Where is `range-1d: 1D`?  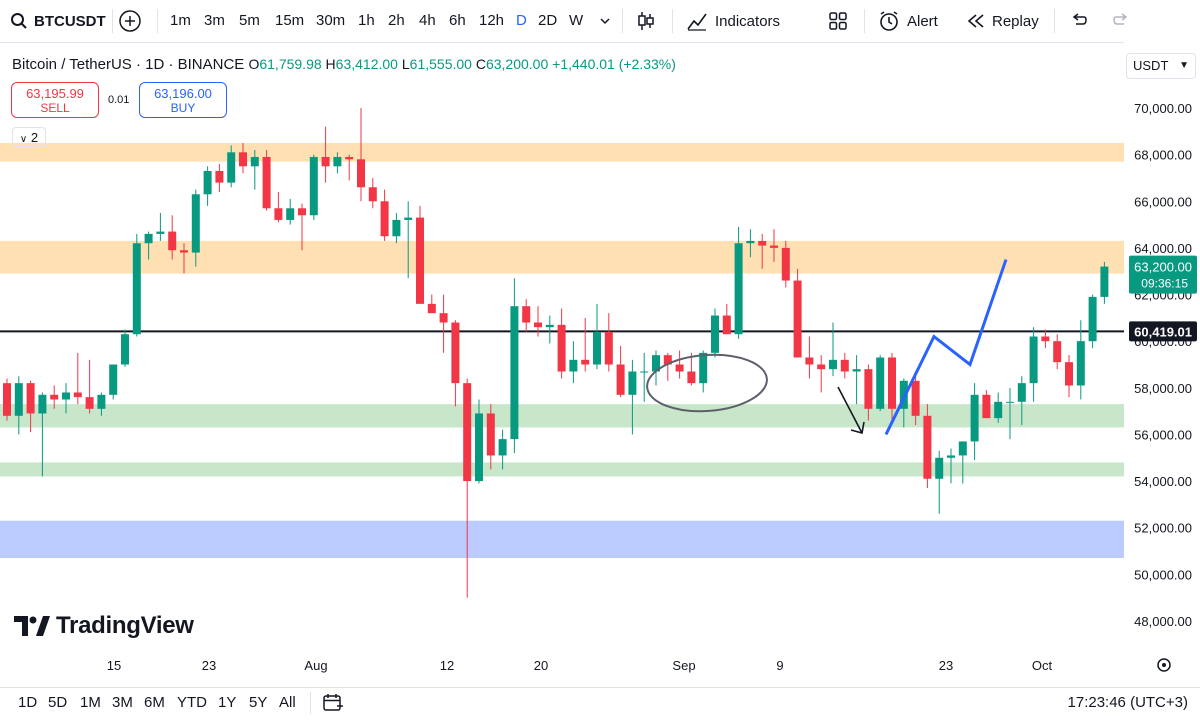
range-1d: 1D is located at coordinates (28, 702).